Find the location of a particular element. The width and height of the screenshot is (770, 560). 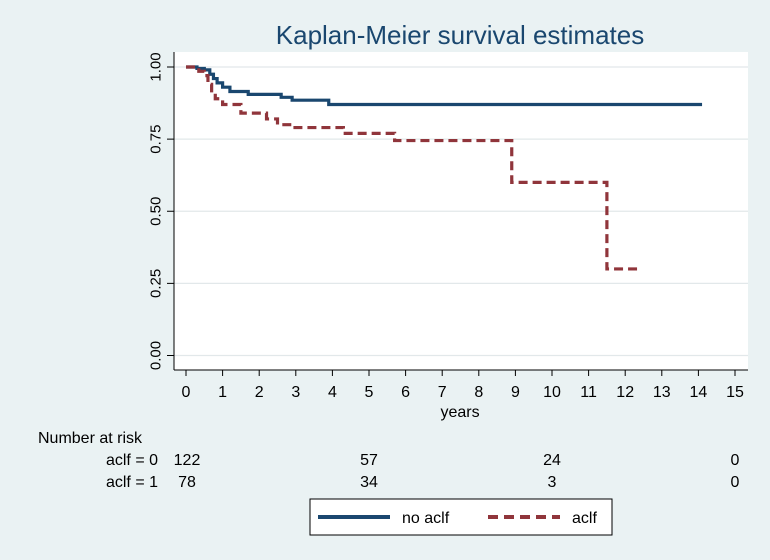

y-tick-label: 0.50 is located at coordinates (156, 211).